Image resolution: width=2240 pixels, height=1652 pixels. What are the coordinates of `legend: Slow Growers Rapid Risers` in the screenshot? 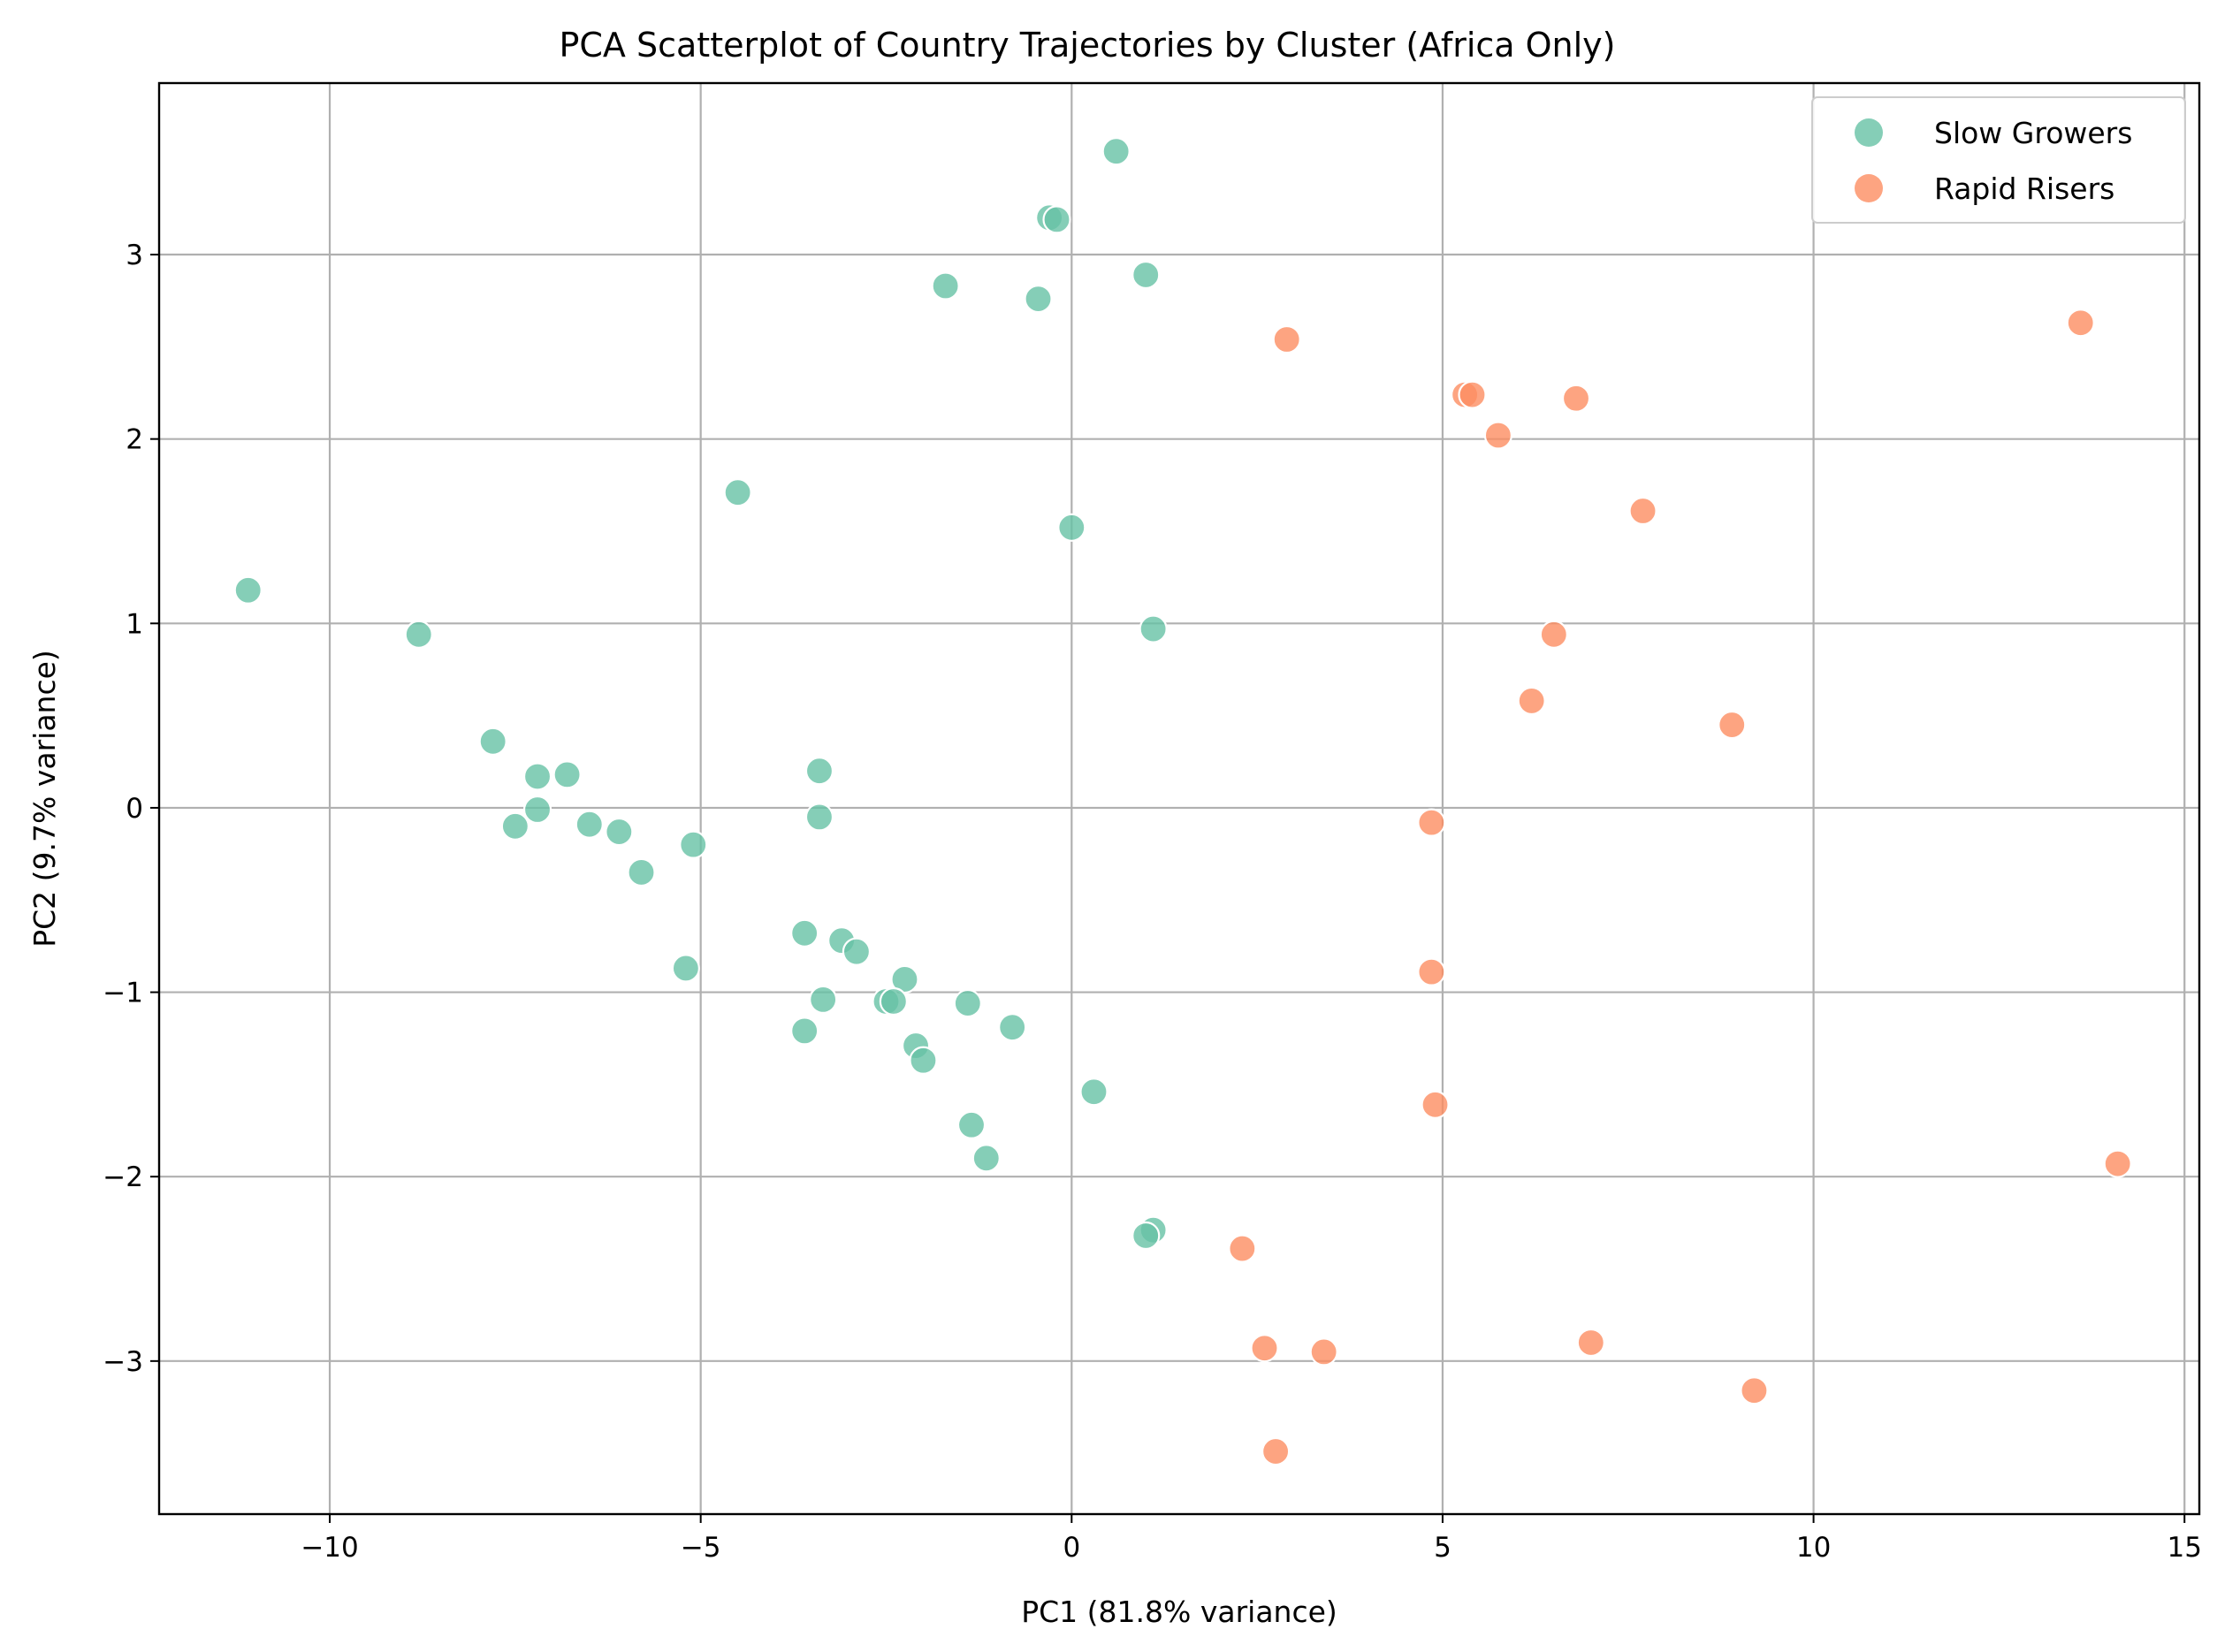 It's located at (1999, 160).